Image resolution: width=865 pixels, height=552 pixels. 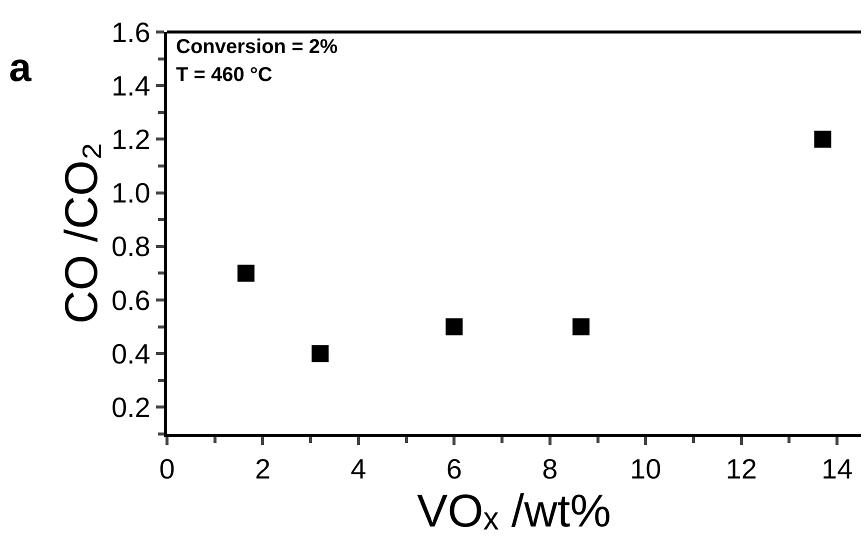 What do you see at coordinates (550, 469) in the screenshot?
I see `x-tick-label: 8` at bounding box center [550, 469].